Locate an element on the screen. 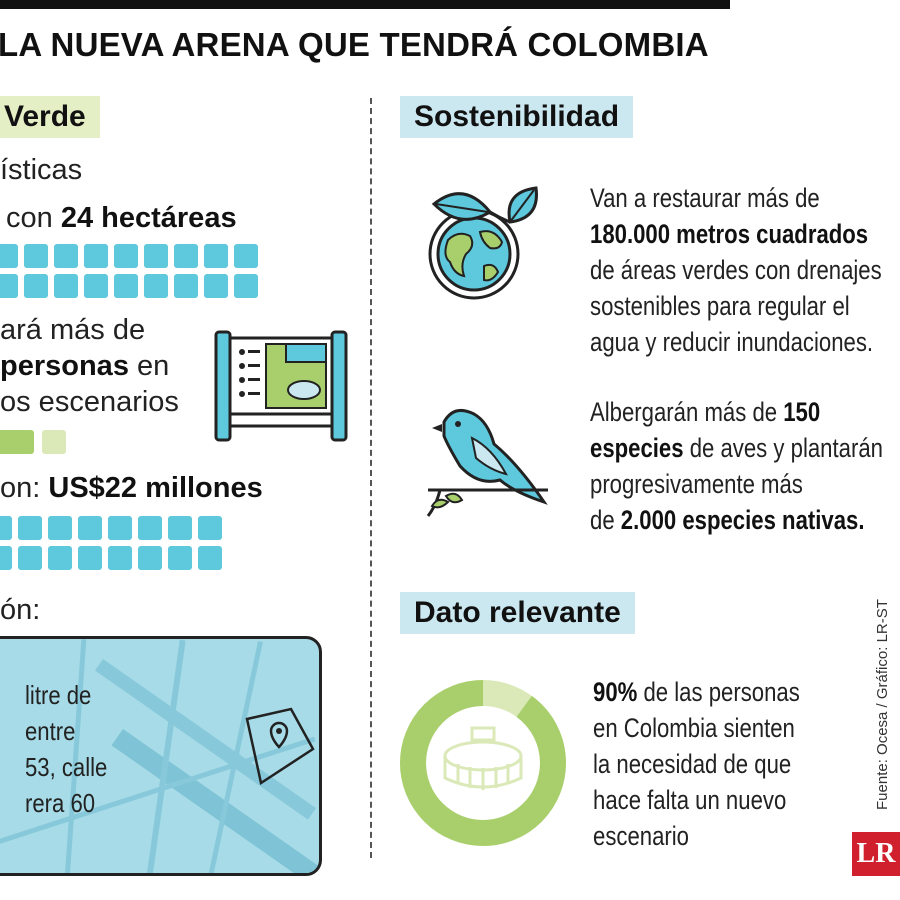  dato-line-4: hace falta un nuevo is located at coordinates (690, 800).